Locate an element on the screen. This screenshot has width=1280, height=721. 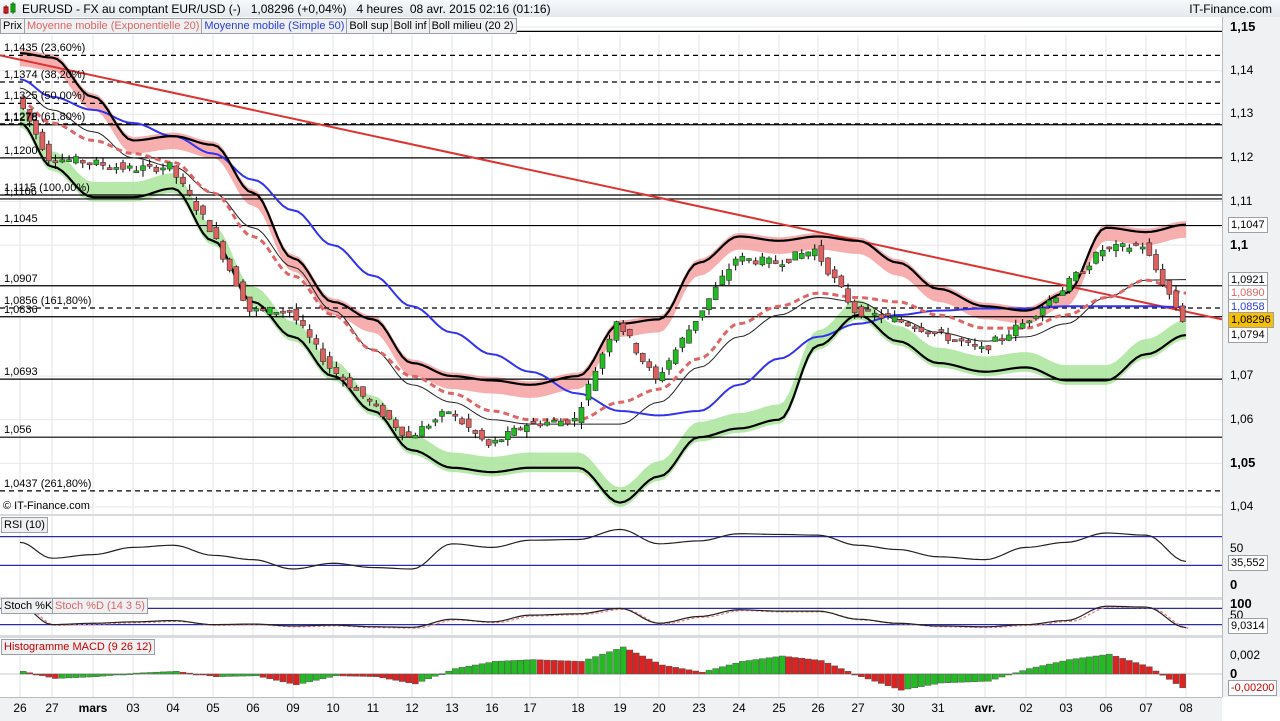
time-axis-label: 08 is located at coordinates (1186, 708).